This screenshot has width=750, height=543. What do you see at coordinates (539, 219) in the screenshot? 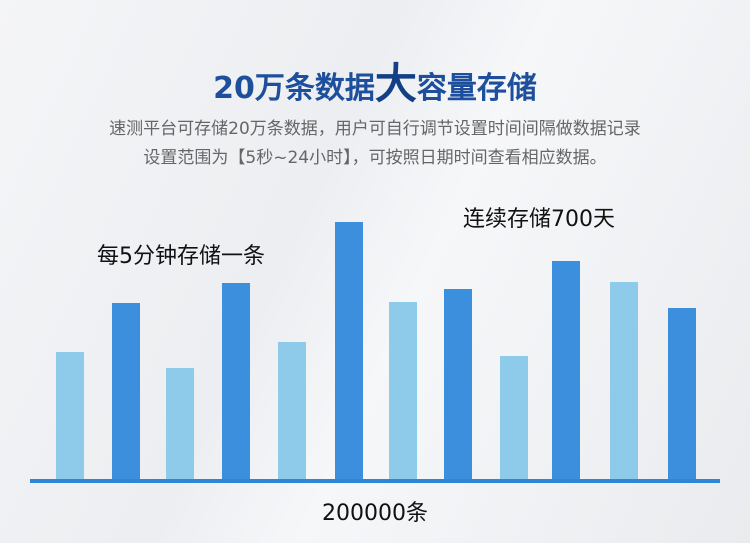
I see `duration-label: 连续存储700天` at bounding box center [539, 219].